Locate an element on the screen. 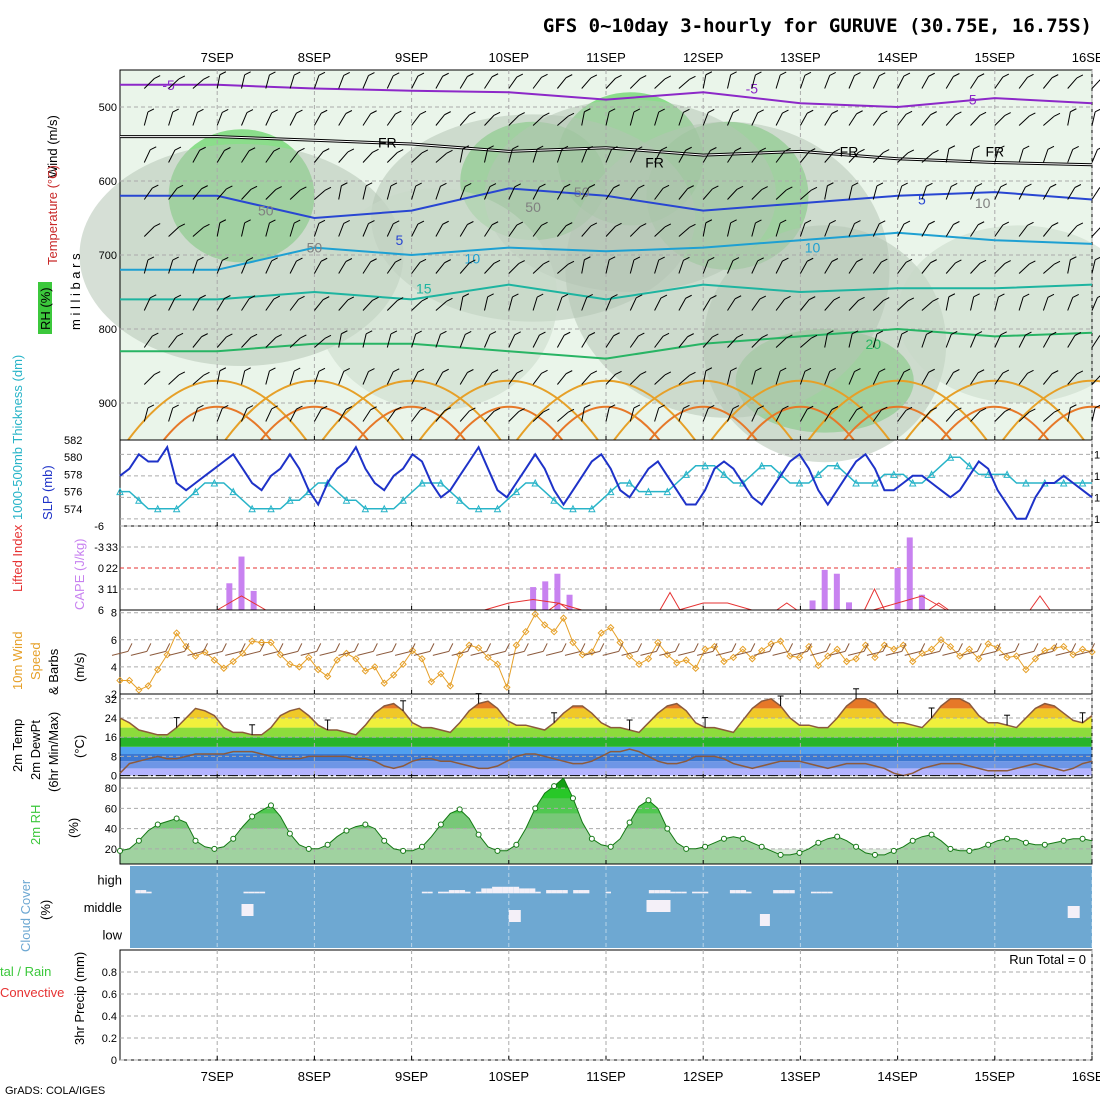  isotherm-line is located at coordinates (606, 203).